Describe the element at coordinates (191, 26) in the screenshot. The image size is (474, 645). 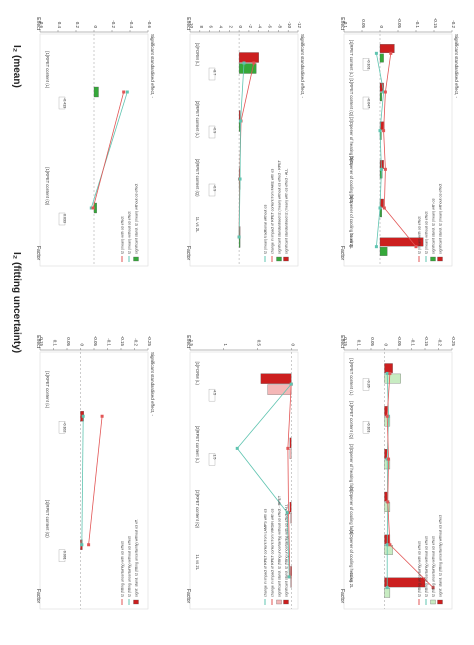
I see `y-tick-label: 10` at that location.